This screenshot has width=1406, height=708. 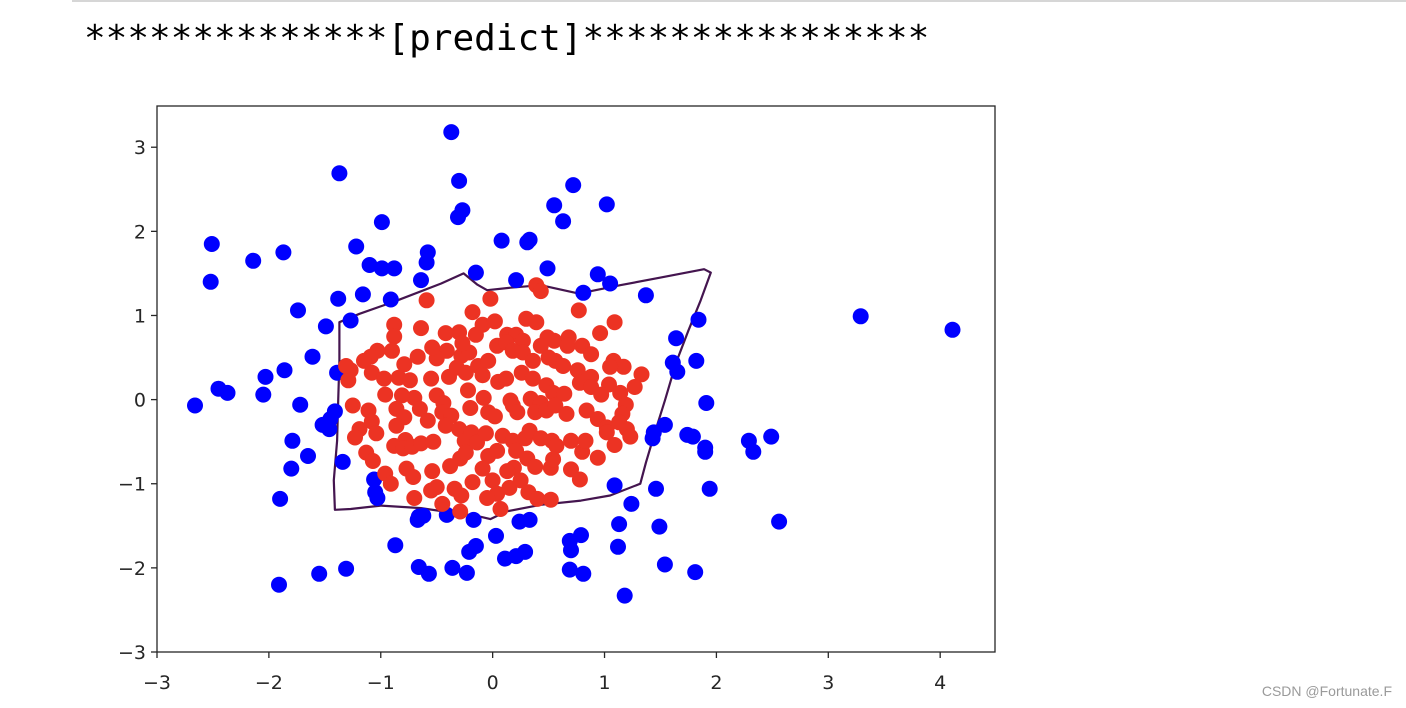 What do you see at coordinates (739, 1) in the screenshot?
I see `top-divider` at bounding box center [739, 1].